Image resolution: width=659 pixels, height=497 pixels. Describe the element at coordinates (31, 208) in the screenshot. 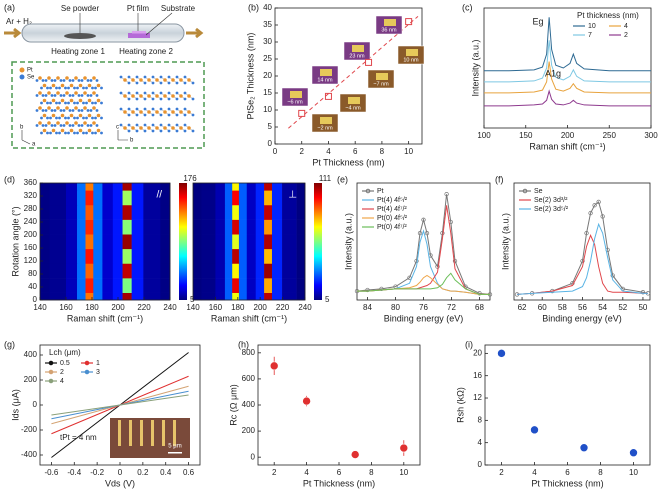

I see `y-tick-label: 280` at that location.